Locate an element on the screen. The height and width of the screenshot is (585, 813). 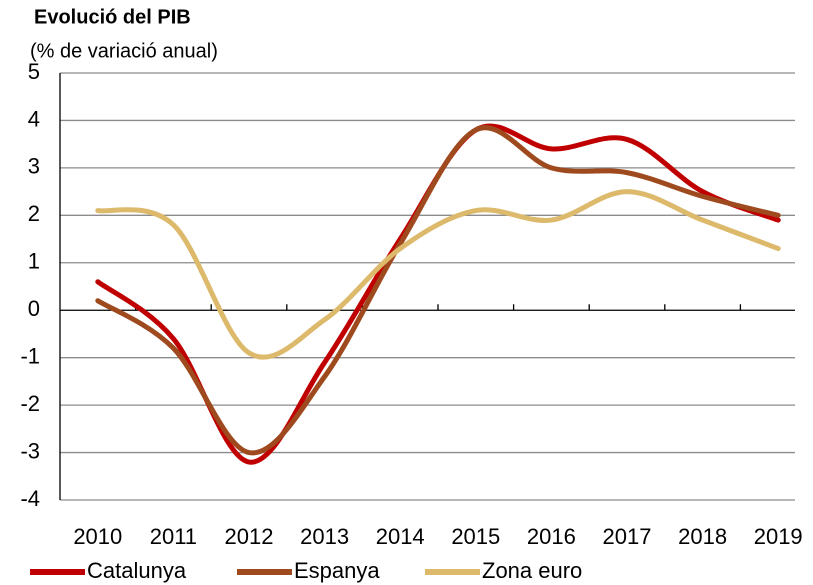
y-tick-label: -3 is located at coordinates (30, 450).